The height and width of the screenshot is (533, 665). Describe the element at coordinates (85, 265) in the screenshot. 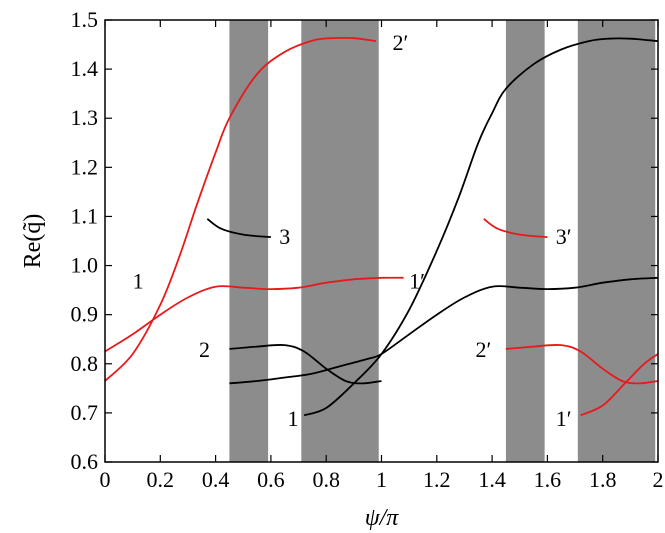

I see `y-tick-label: 1.0` at that location.